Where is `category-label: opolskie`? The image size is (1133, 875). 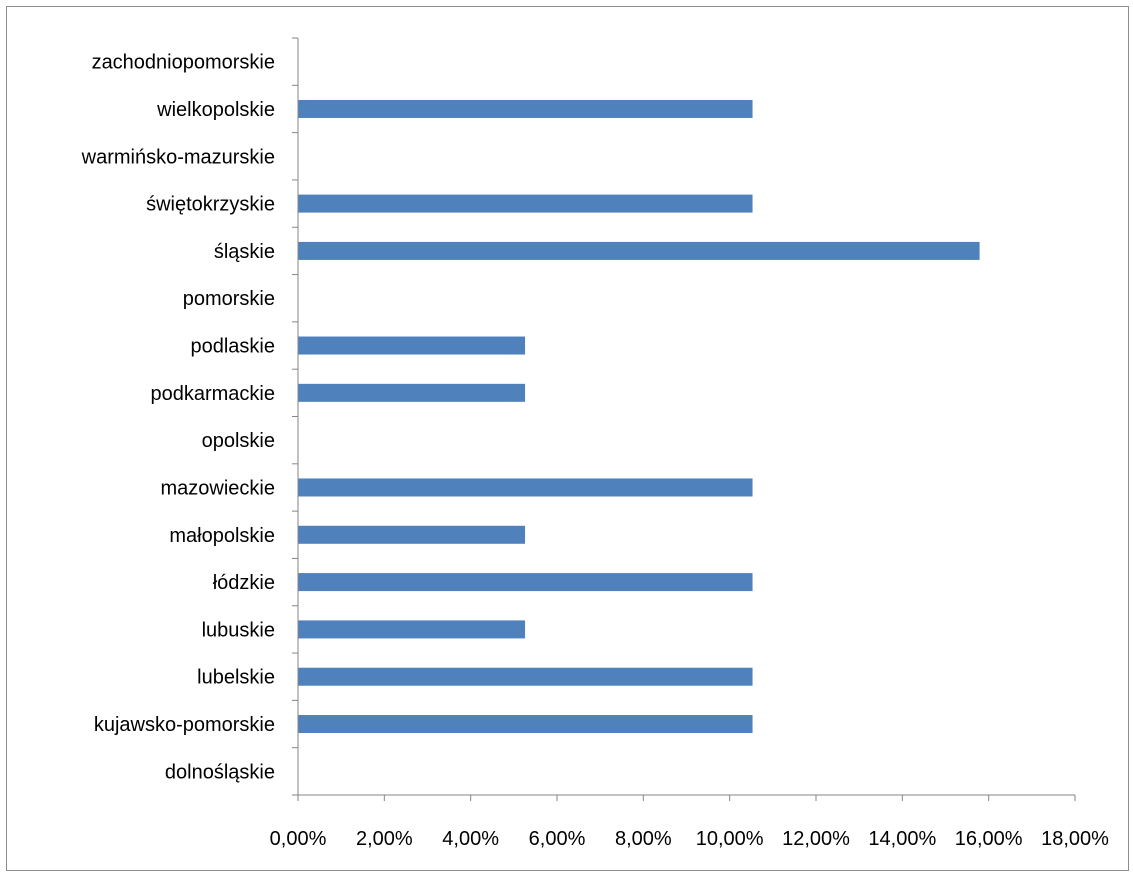
category-label: opolskie is located at coordinates (238, 441).